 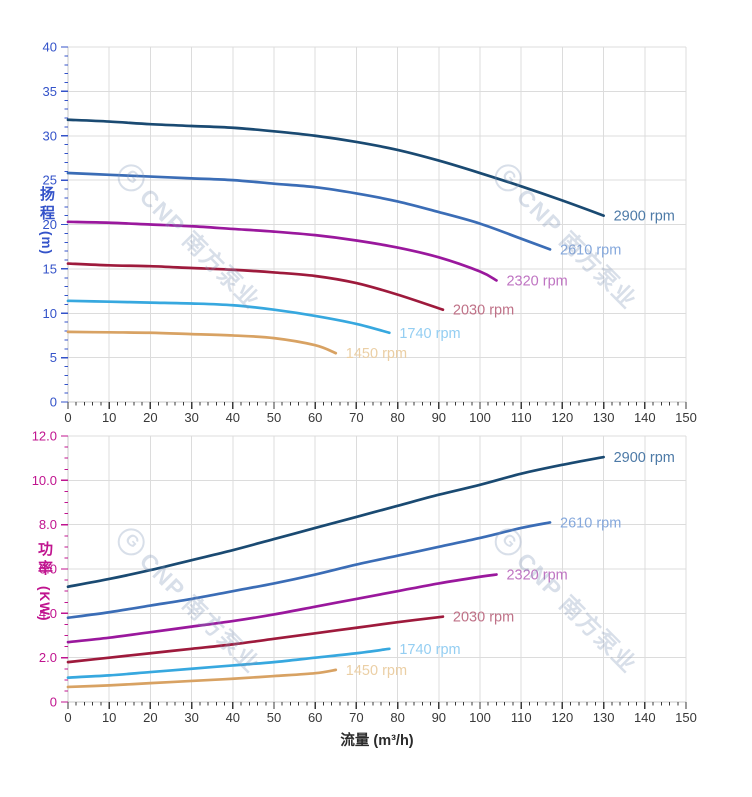 What do you see at coordinates (50, 268) in the screenshot?
I see `y-tick-label: 15` at bounding box center [50, 268].